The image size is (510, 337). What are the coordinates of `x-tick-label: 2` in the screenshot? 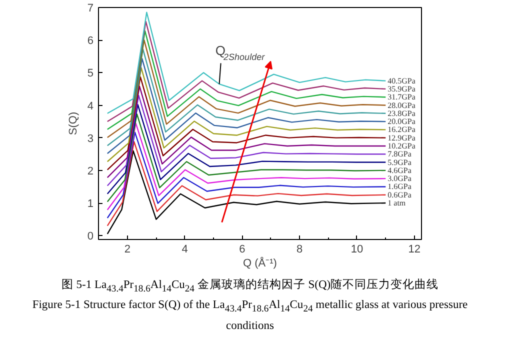 It's located at (127, 250).